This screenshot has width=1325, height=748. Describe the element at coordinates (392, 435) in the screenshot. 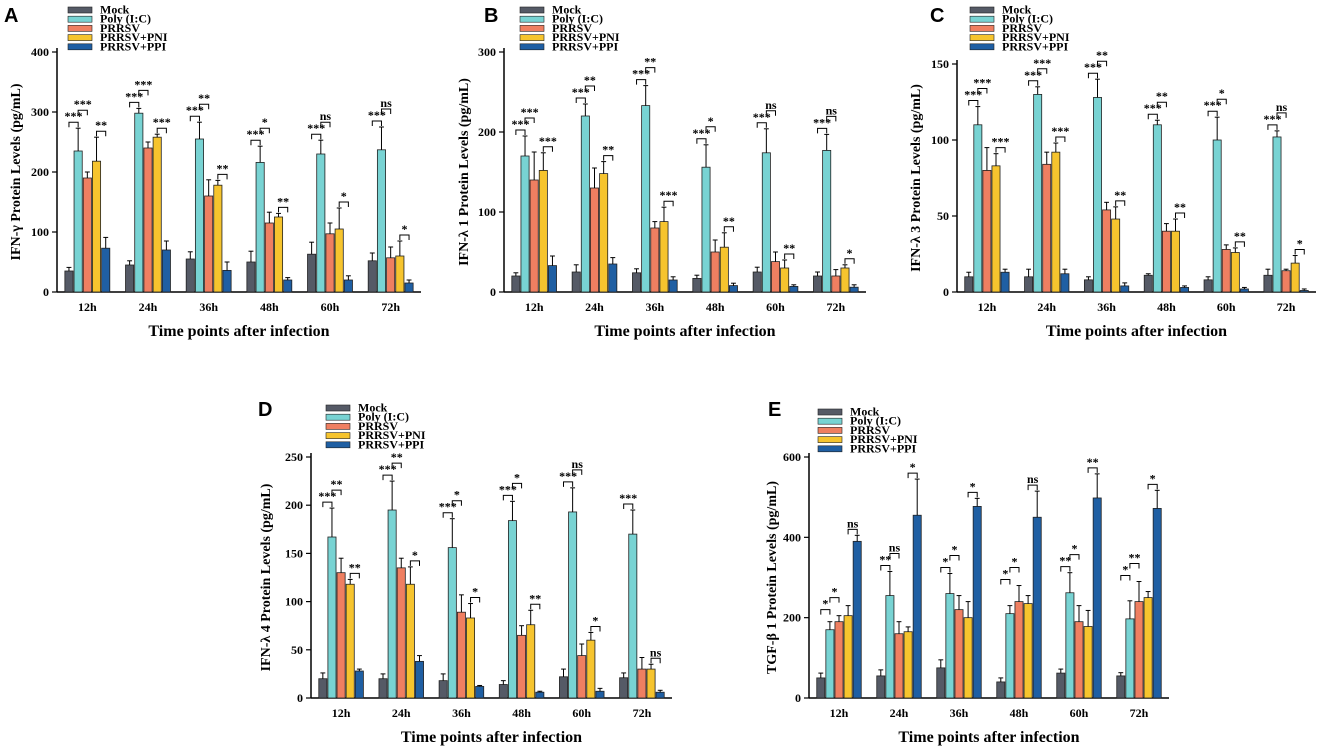

I see `legend-label: PRRSV+PNI` at that location.